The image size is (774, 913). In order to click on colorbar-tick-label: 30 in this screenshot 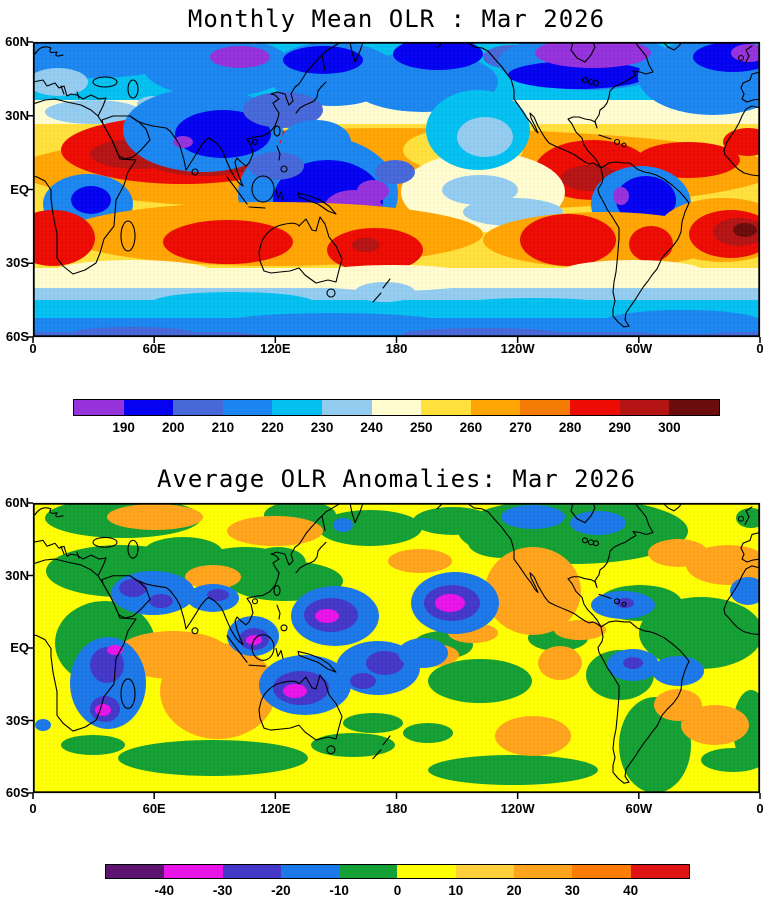, I will do `click(572, 890)`.